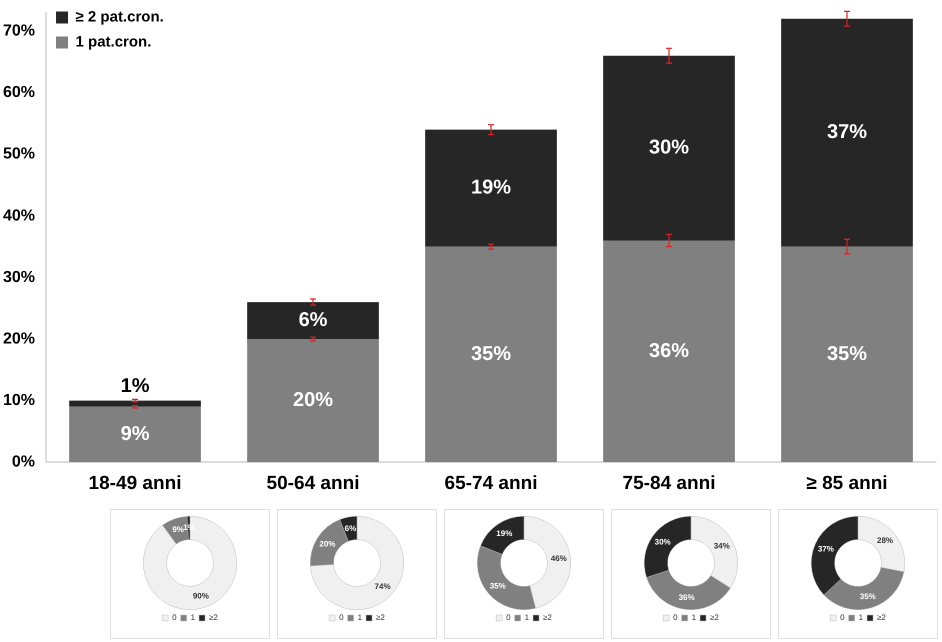 This screenshot has width=942, height=642. What do you see at coordinates (19, 31) in the screenshot?
I see `y-tick-label: 70%` at bounding box center [19, 31].